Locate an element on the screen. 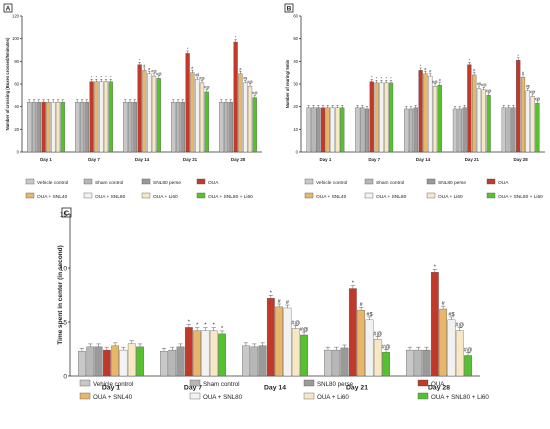  x-tick-label: Day 7 is located at coordinates (94, 159).